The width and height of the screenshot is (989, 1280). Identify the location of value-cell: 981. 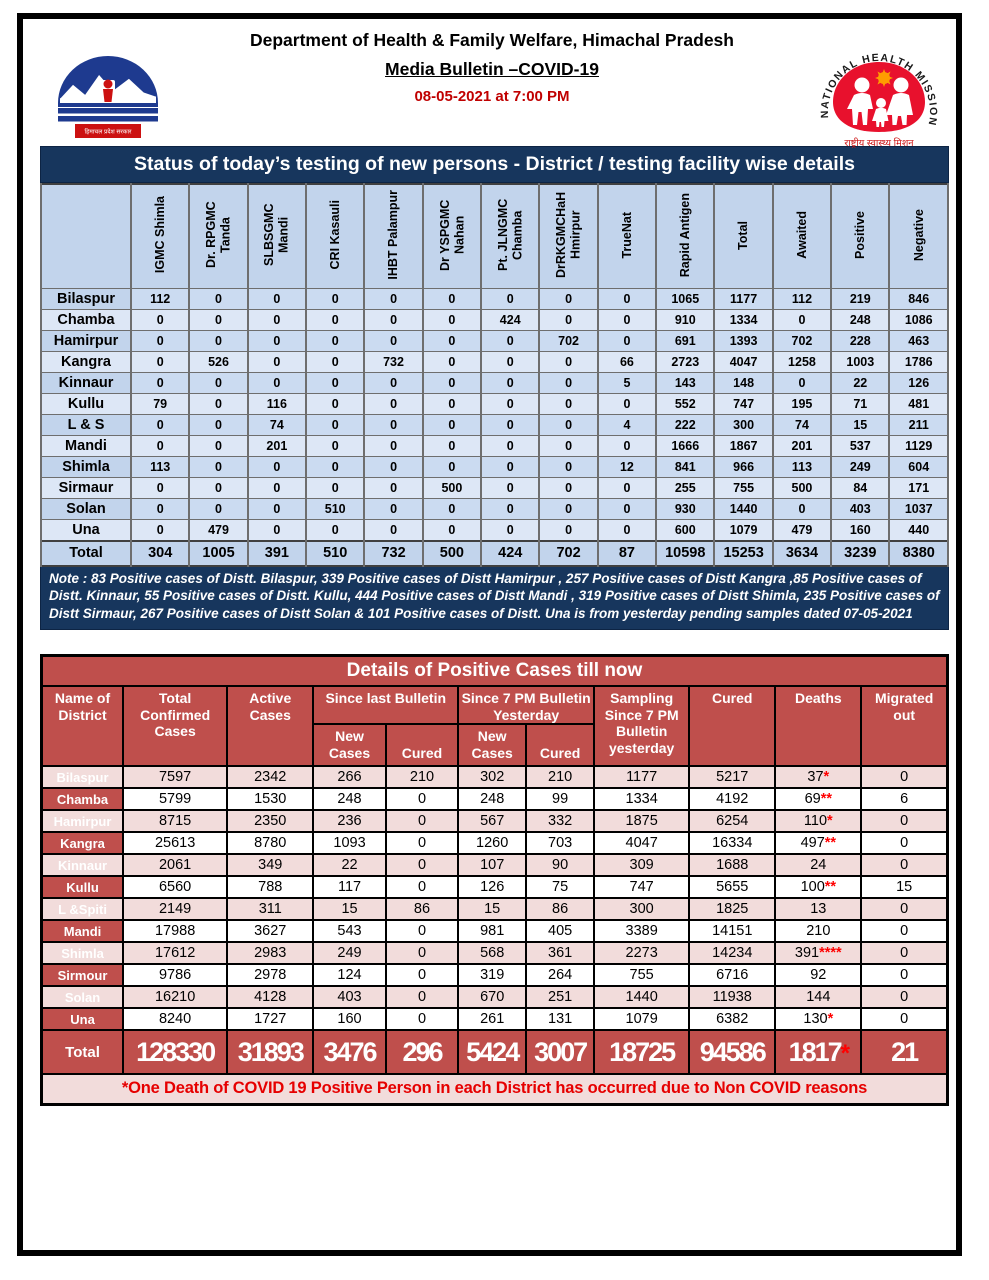
(492, 931).